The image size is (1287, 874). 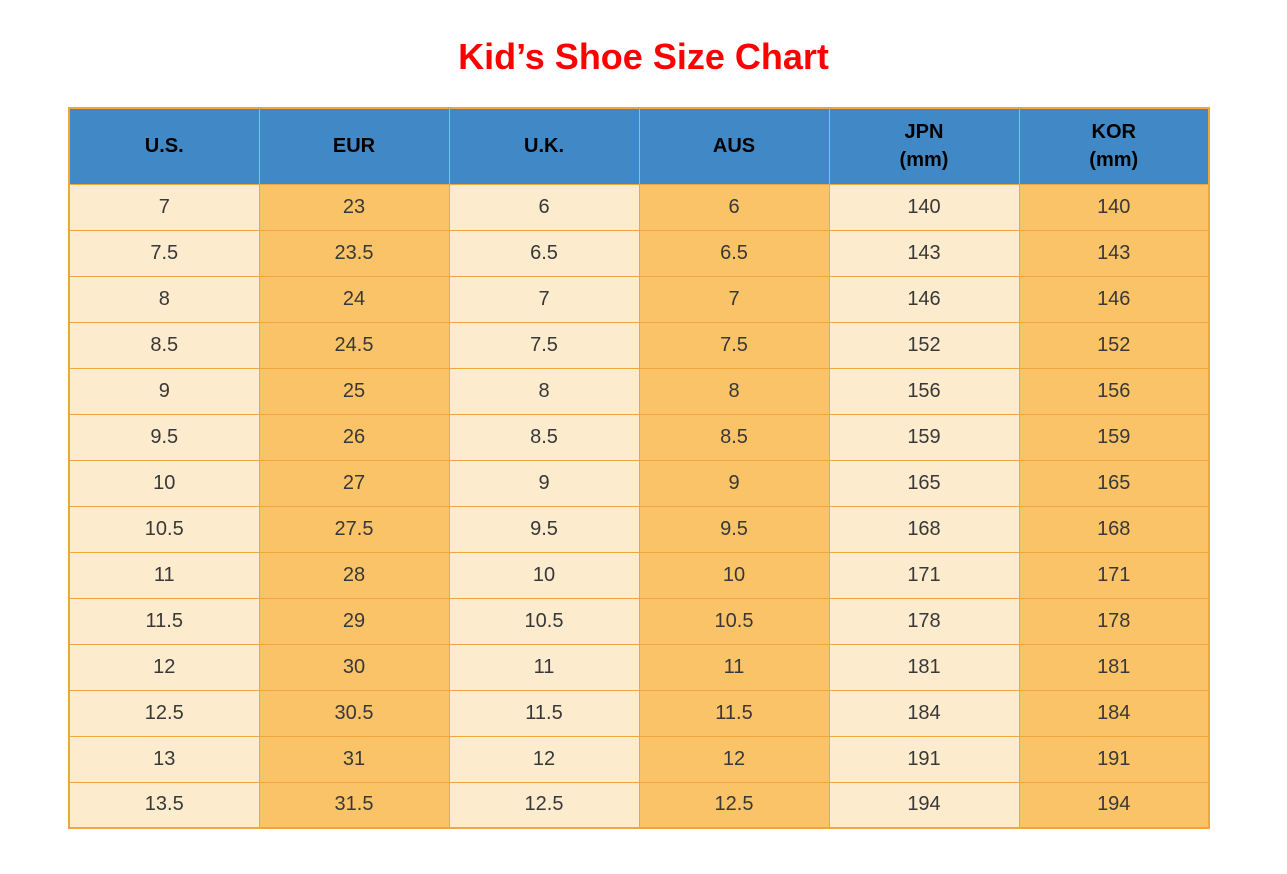 I want to click on column-header-us: U.S., so click(x=164, y=146).